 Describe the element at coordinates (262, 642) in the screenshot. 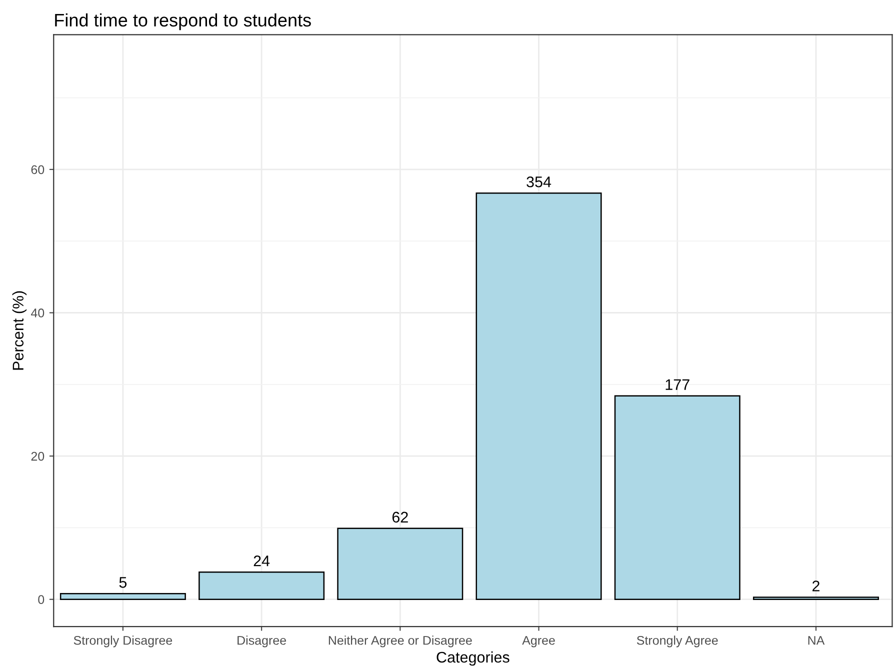

I see `x-tick-label: Disagree` at that location.